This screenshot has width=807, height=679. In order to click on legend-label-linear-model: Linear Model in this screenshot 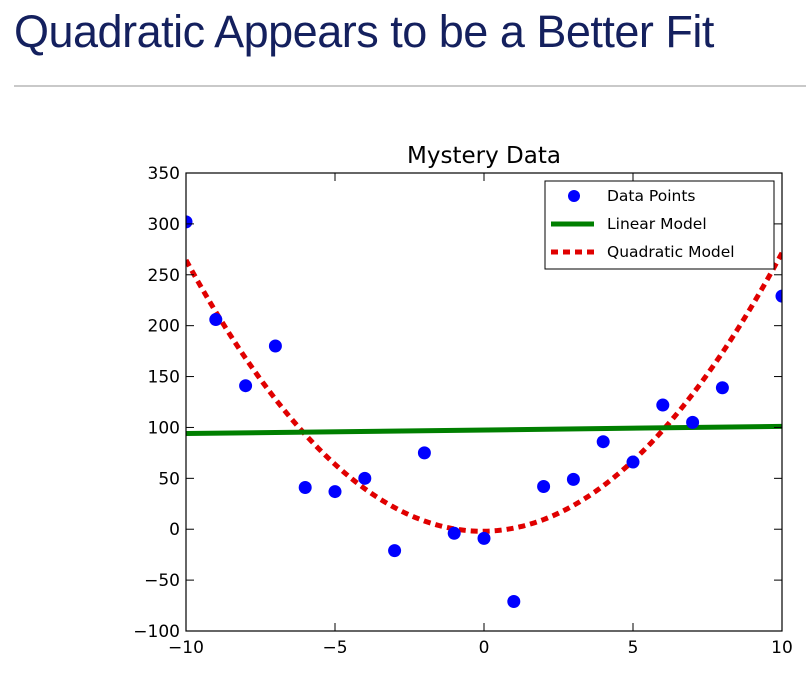, I will do `click(657, 224)`.